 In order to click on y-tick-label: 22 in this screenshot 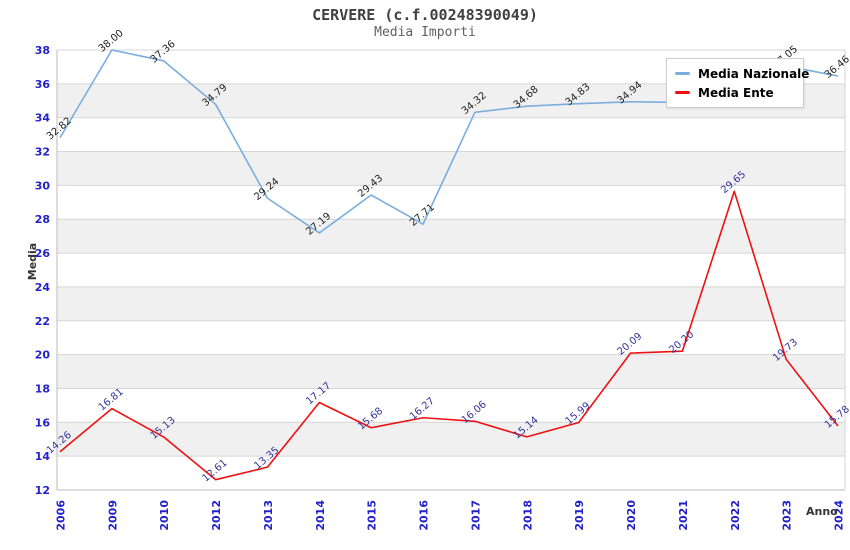, I will do `click(42, 321)`.